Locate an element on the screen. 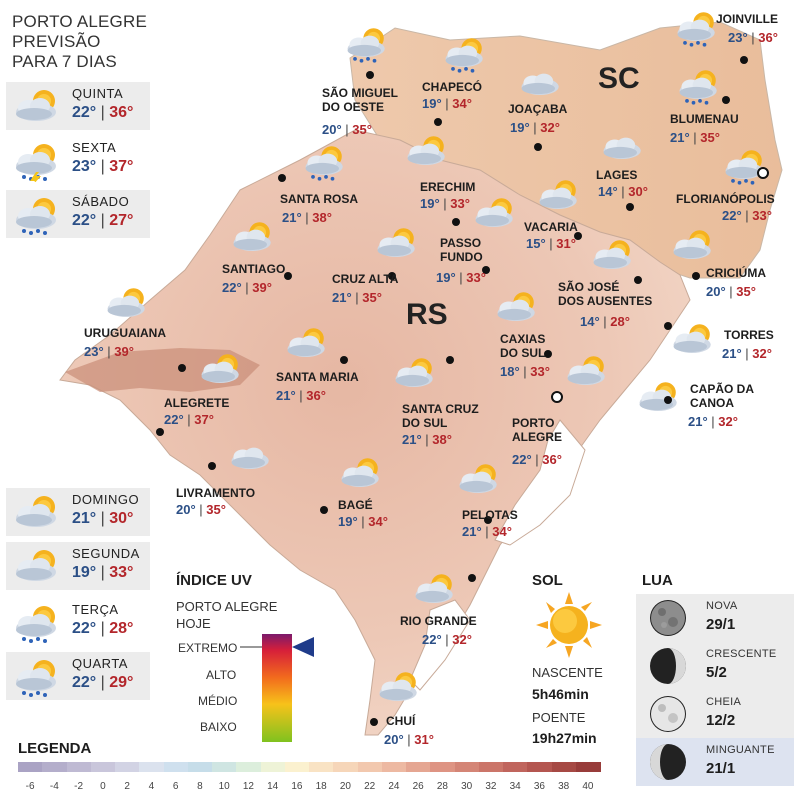 Image resolution: width=800 pixels, height=798 pixels. city-name: CAXIAS DO SUL is located at coordinates (523, 346).